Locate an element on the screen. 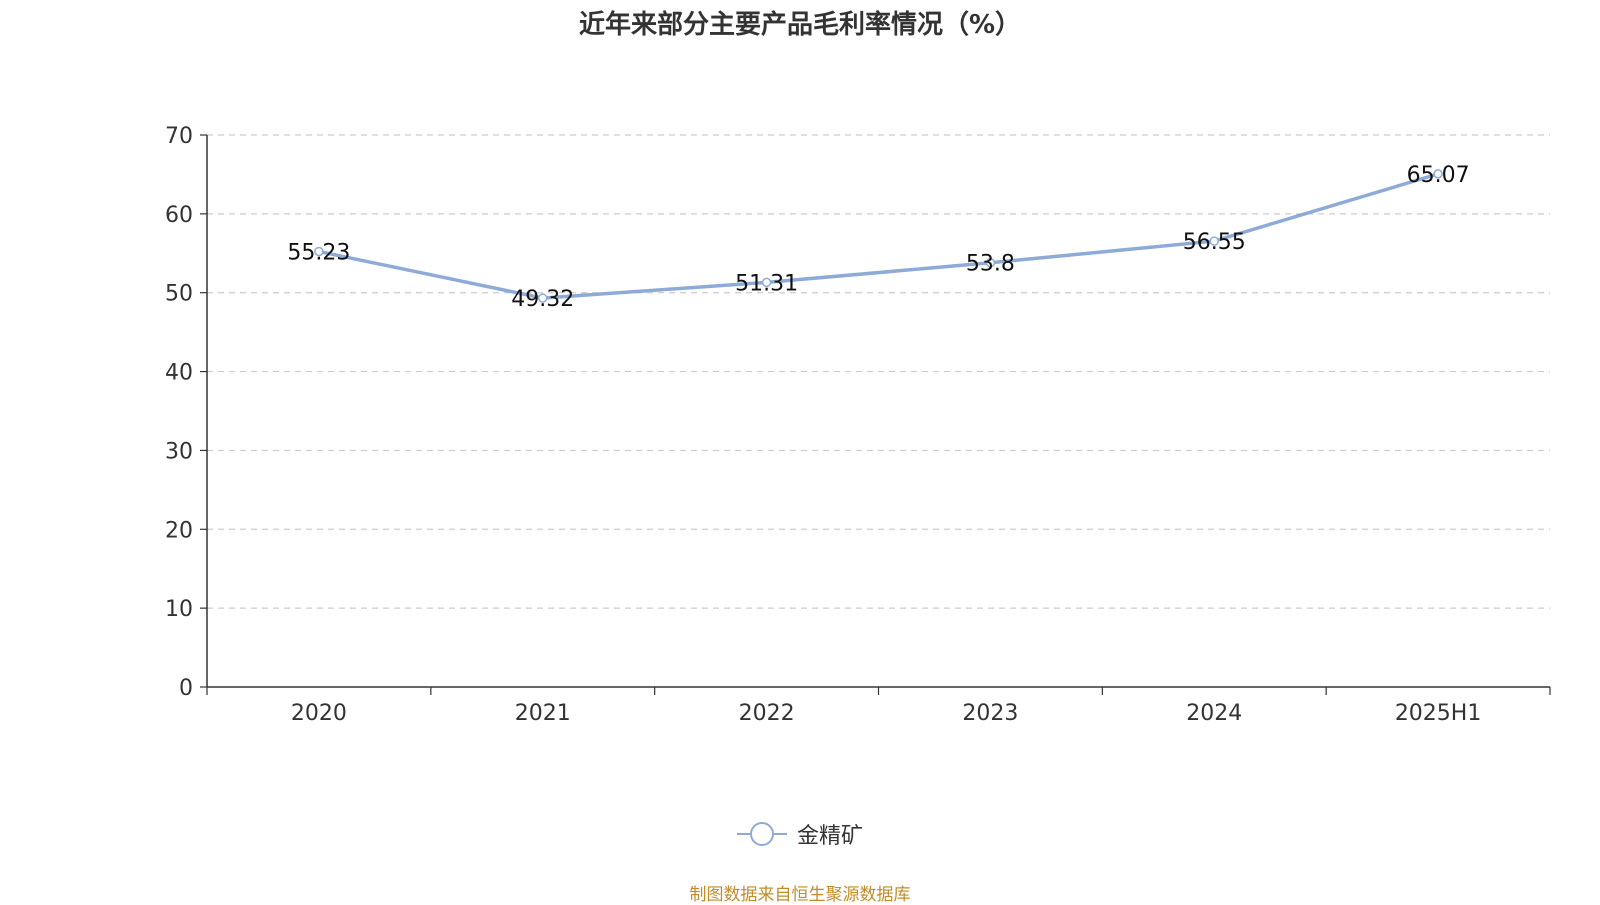 The height and width of the screenshot is (905, 1600). data-label: 65.07 is located at coordinates (1438, 175).